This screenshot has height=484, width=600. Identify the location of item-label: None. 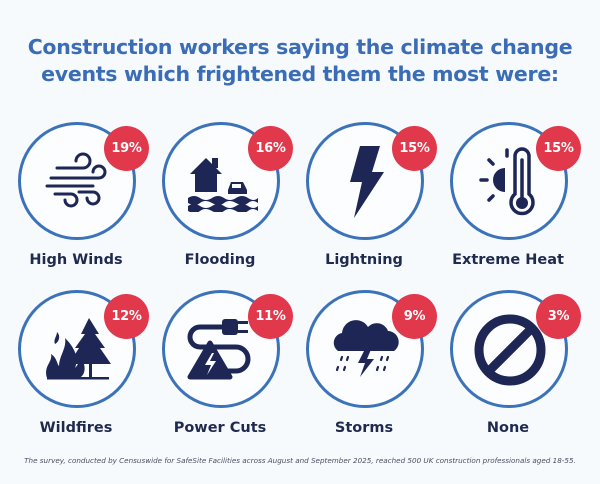
(508, 428).